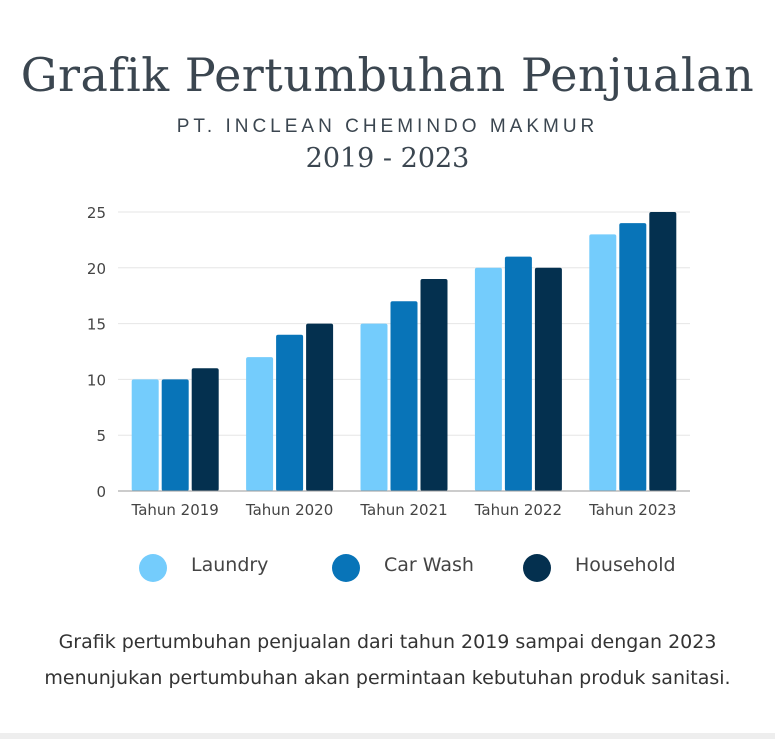 The image size is (775, 739). What do you see at coordinates (429, 565) in the screenshot?
I see `legend-label-car-wash: Car Wash` at bounding box center [429, 565].